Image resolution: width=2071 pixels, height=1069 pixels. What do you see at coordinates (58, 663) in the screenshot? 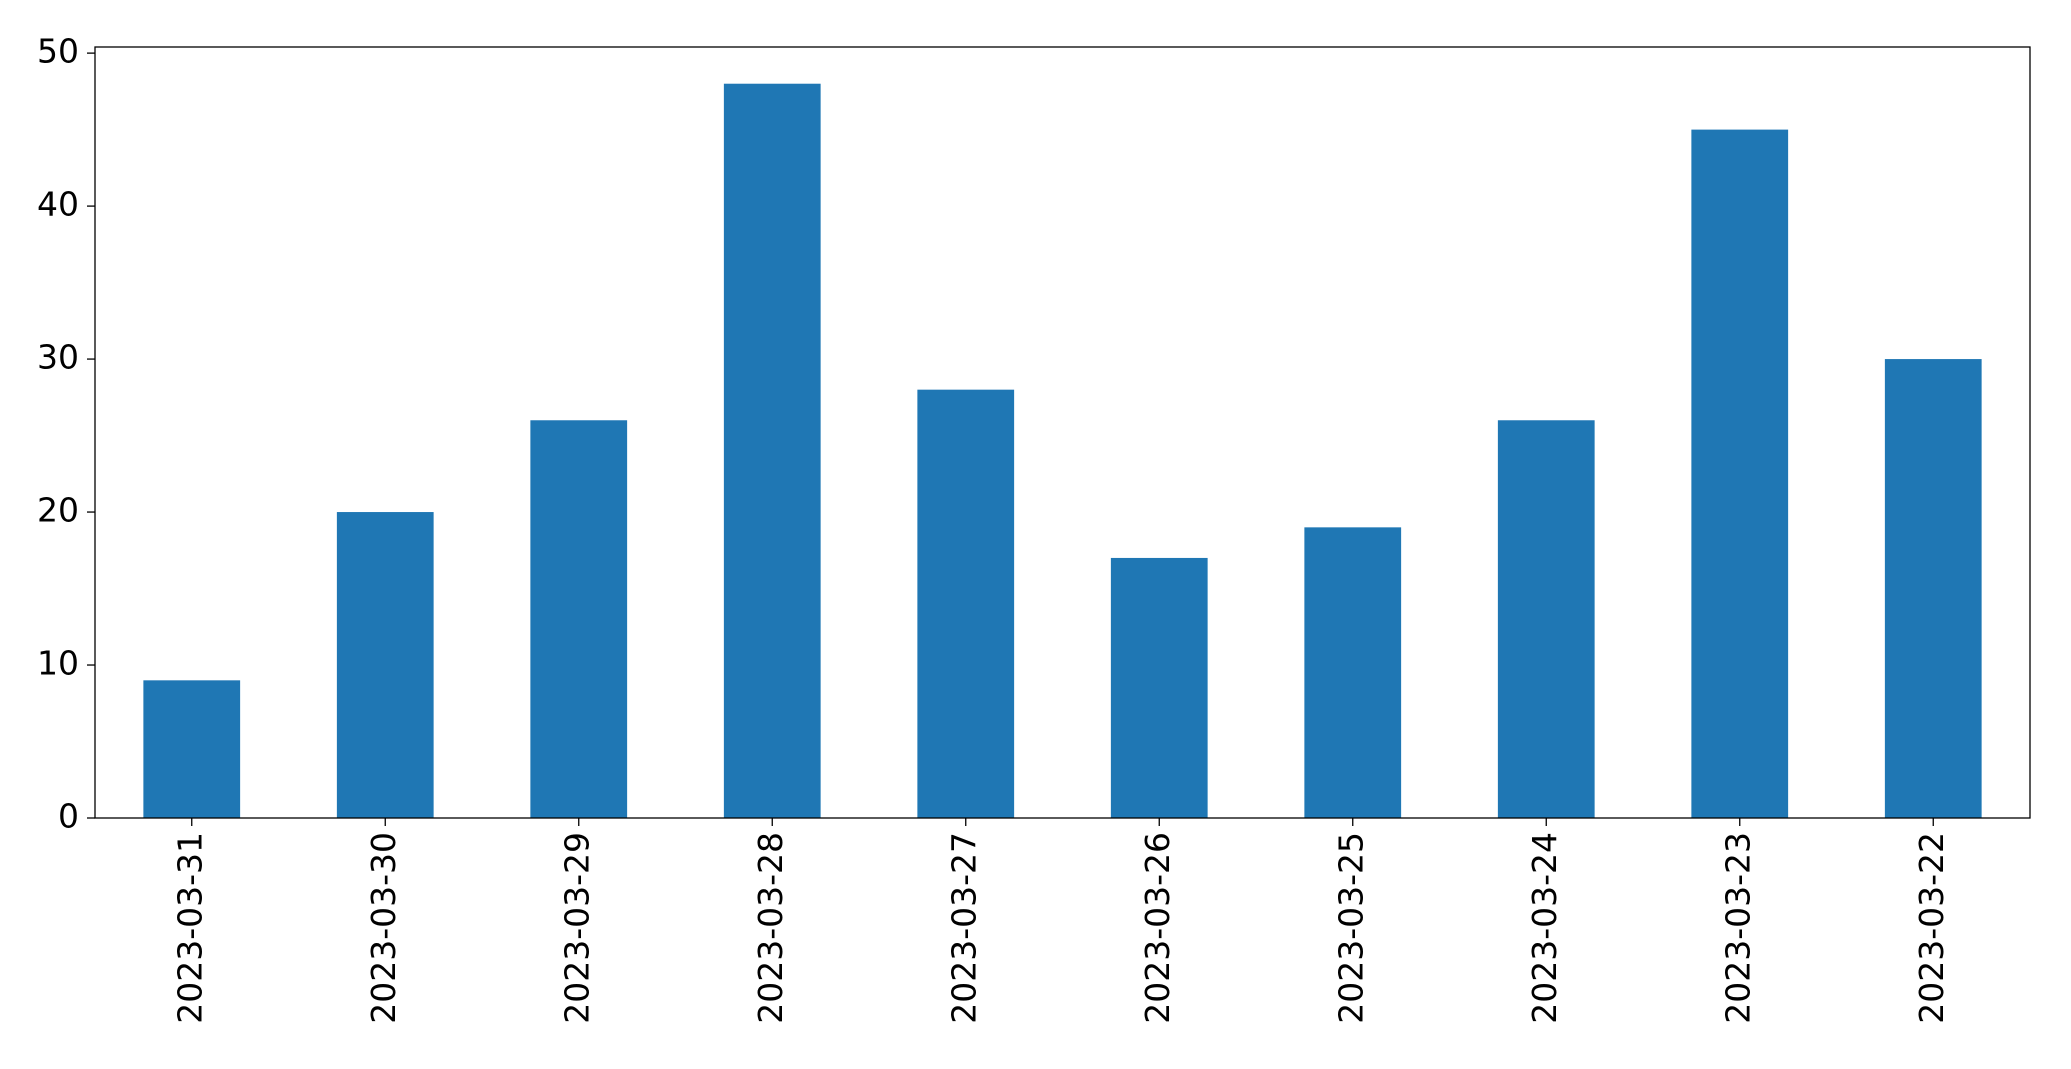
I see `y-tick-label: 10` at bounding box center [58, 663].